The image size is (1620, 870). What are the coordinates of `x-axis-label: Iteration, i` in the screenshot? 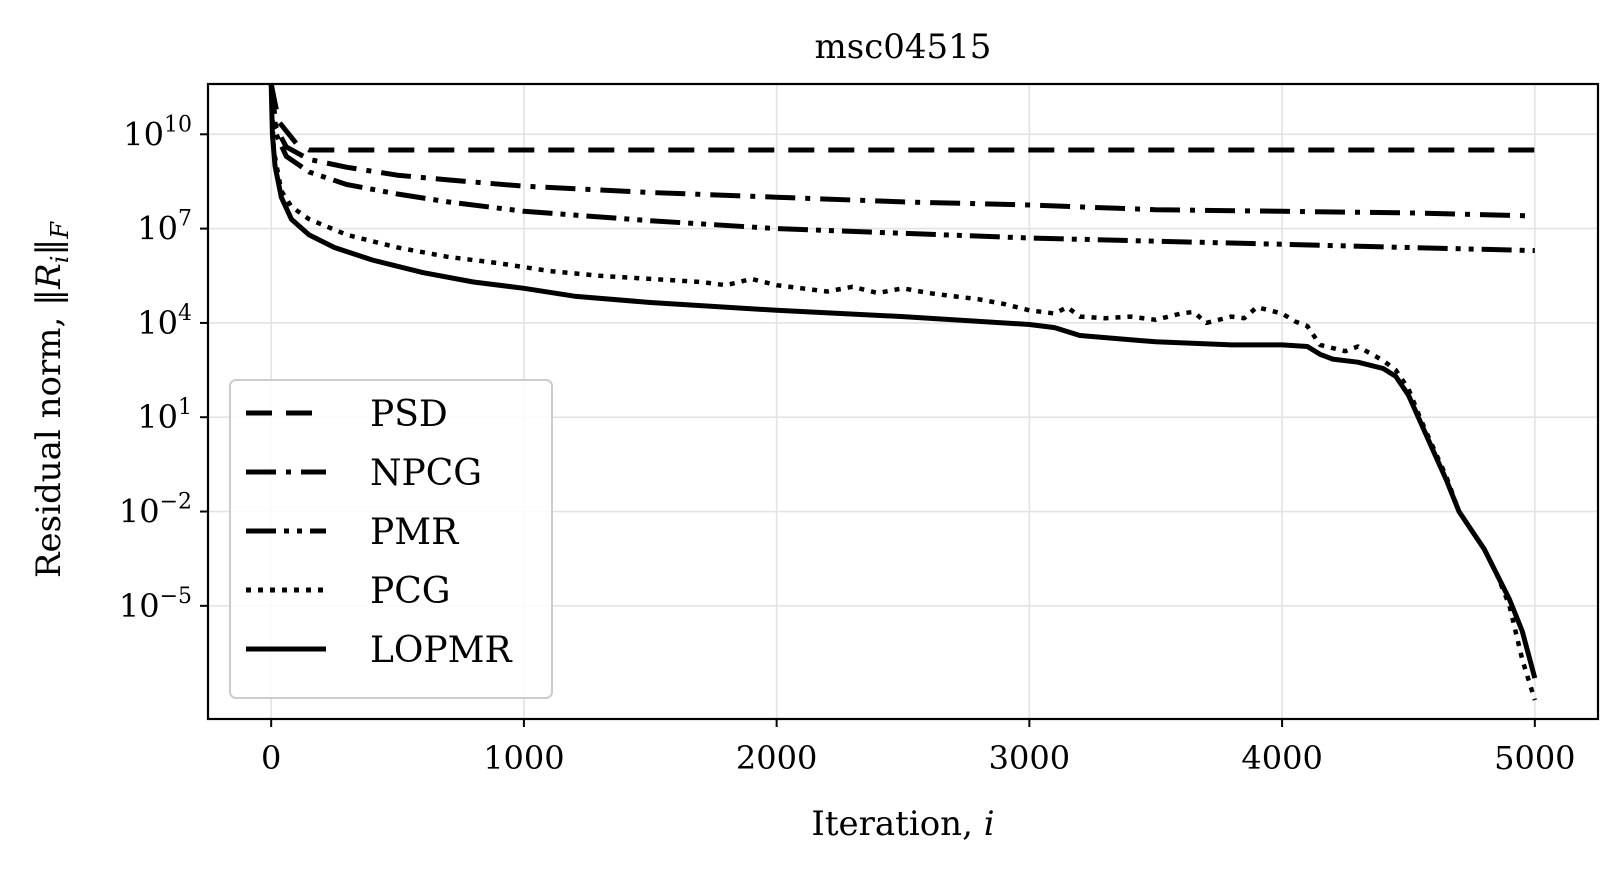 It's located at (902, 824).